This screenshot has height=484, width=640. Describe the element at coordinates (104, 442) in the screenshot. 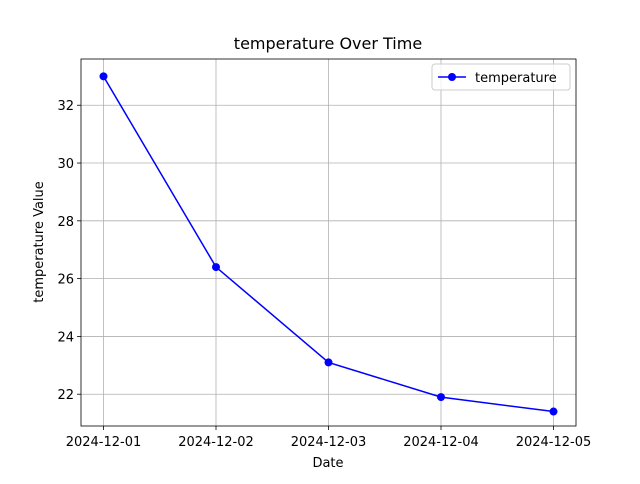

I see `x-tick-label: 2024-12-01` at that location.